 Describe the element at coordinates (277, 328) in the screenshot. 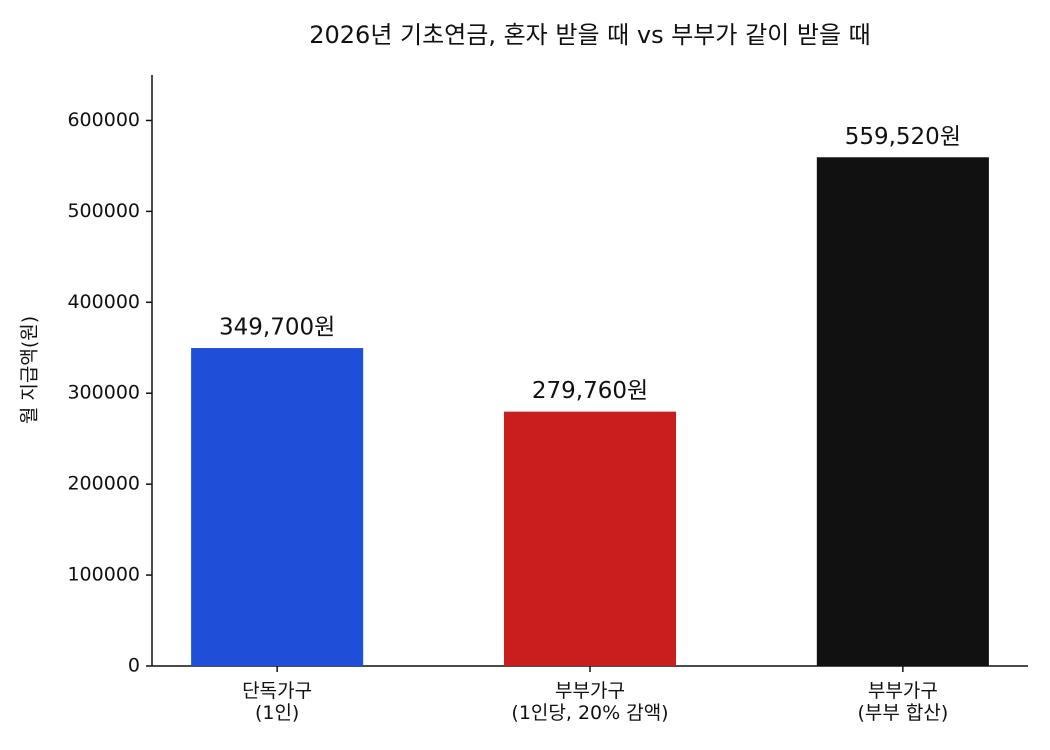

I see `value-label: 349,700원` at that location.